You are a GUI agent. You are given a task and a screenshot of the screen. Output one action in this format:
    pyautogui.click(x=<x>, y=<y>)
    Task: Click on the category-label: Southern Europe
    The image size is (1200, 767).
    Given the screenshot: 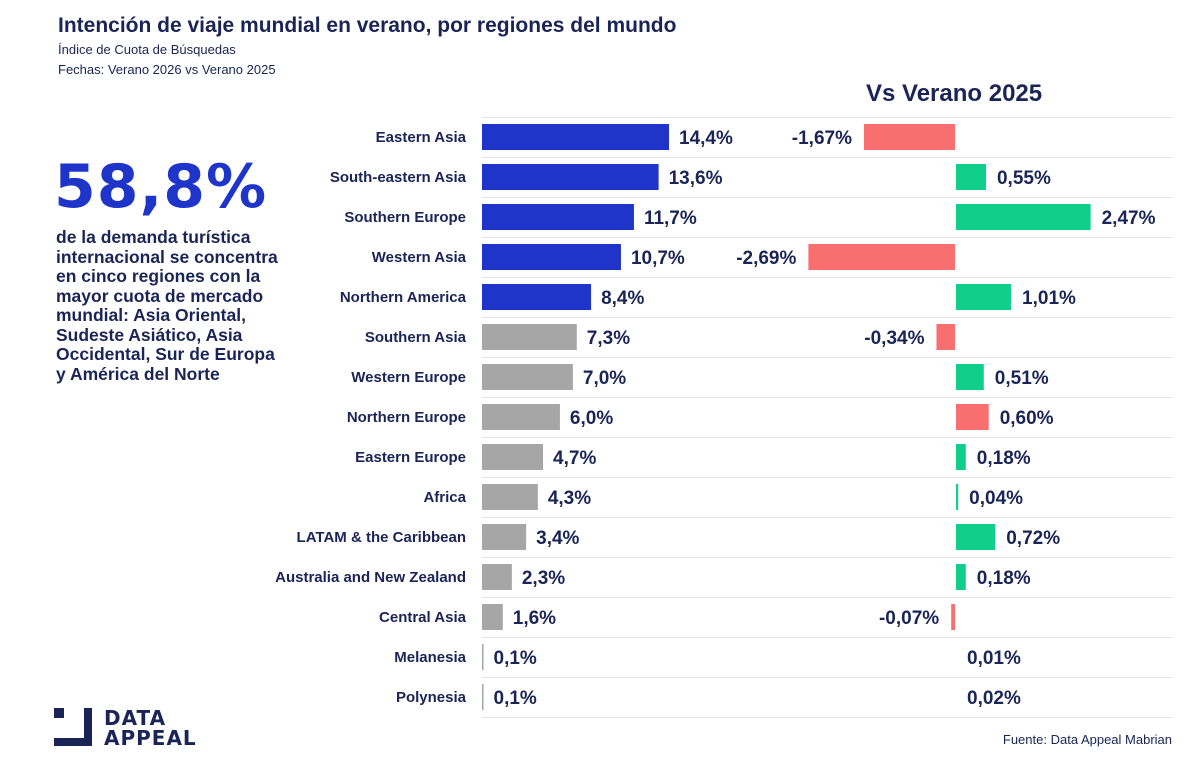 What is the action you would take?
    pyautogui.click(x=405, y=217)
    